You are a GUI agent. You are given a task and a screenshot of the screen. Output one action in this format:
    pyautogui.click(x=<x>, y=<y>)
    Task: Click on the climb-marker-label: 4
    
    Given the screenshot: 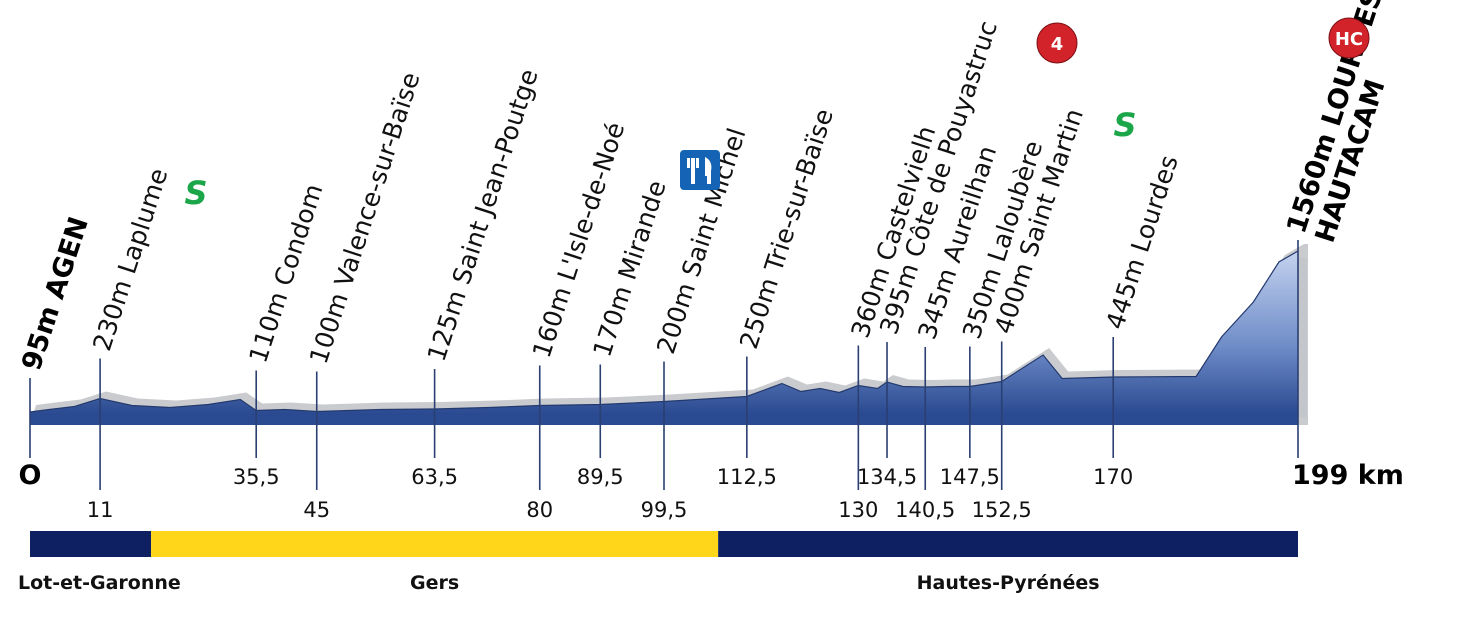 What is the action you would take?
    pyautogui.click(x=1057, y=44)
    